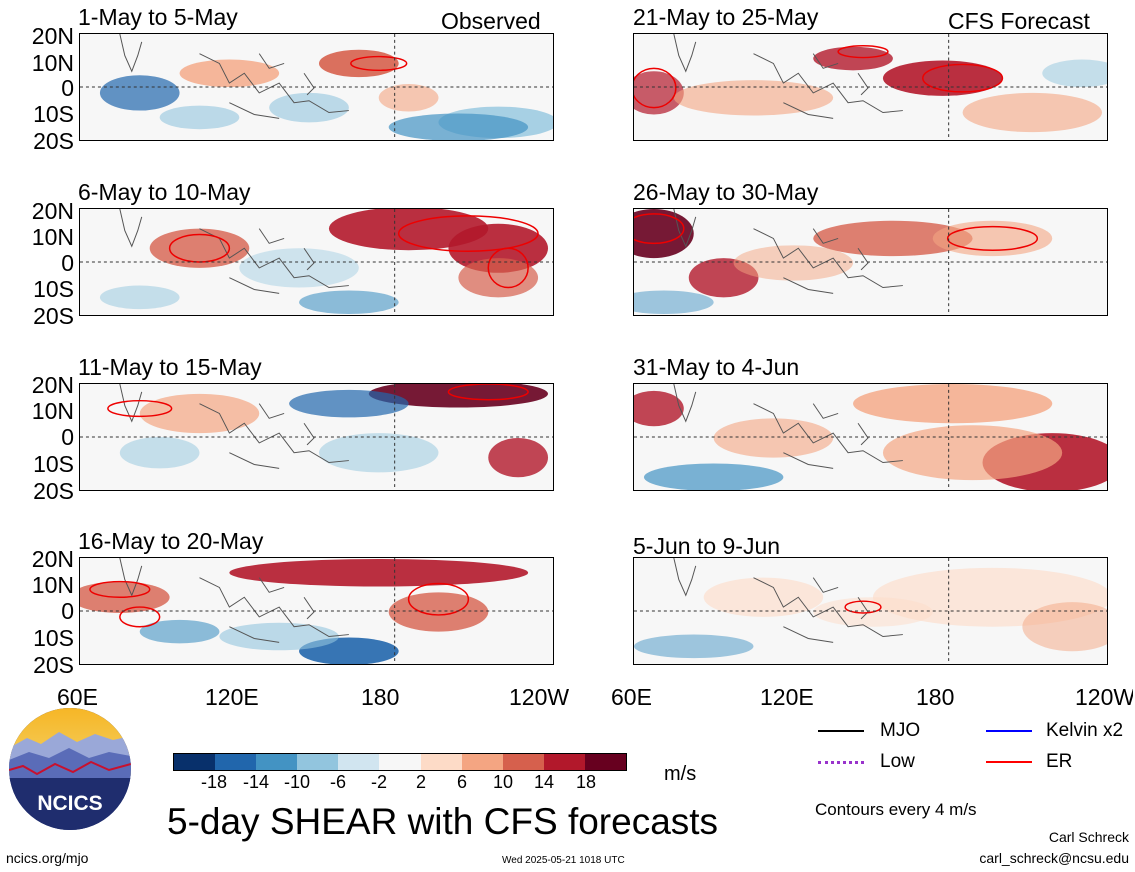  I want to click on lat-label: 10N, so click(52, 237).